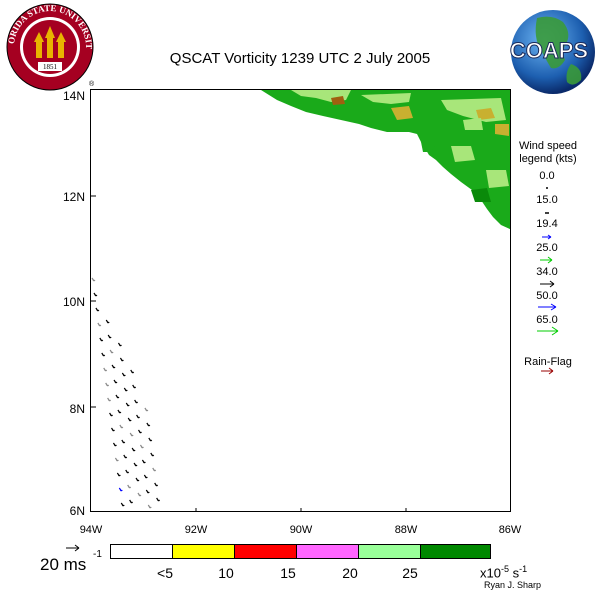 The height and width of the screenshot is (600, 600). What do you see at coordinates (73, 96) in the screenshot?
I see `lat-label: 14N` at bounding box center [73, 96].